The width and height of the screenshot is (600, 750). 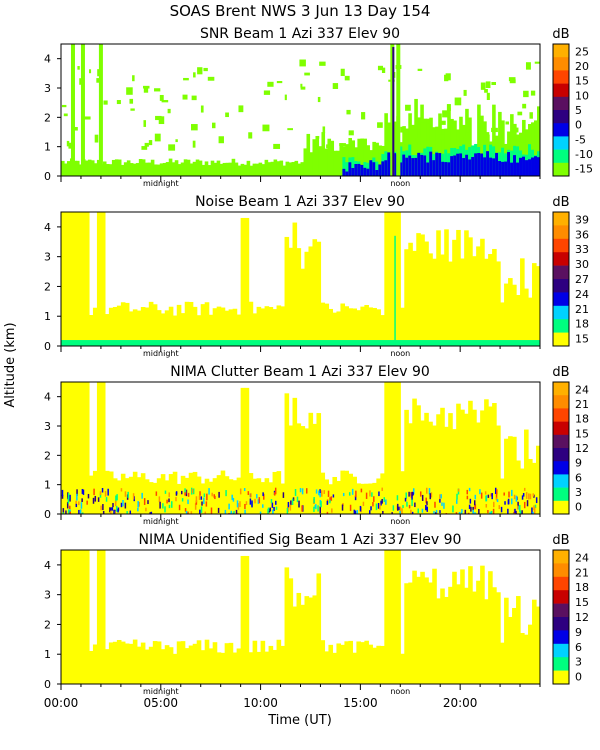 What do you see at coordinates (401, 161) in the screenshot?
I see `snr-mid-band` at bounding box center [401, 161].